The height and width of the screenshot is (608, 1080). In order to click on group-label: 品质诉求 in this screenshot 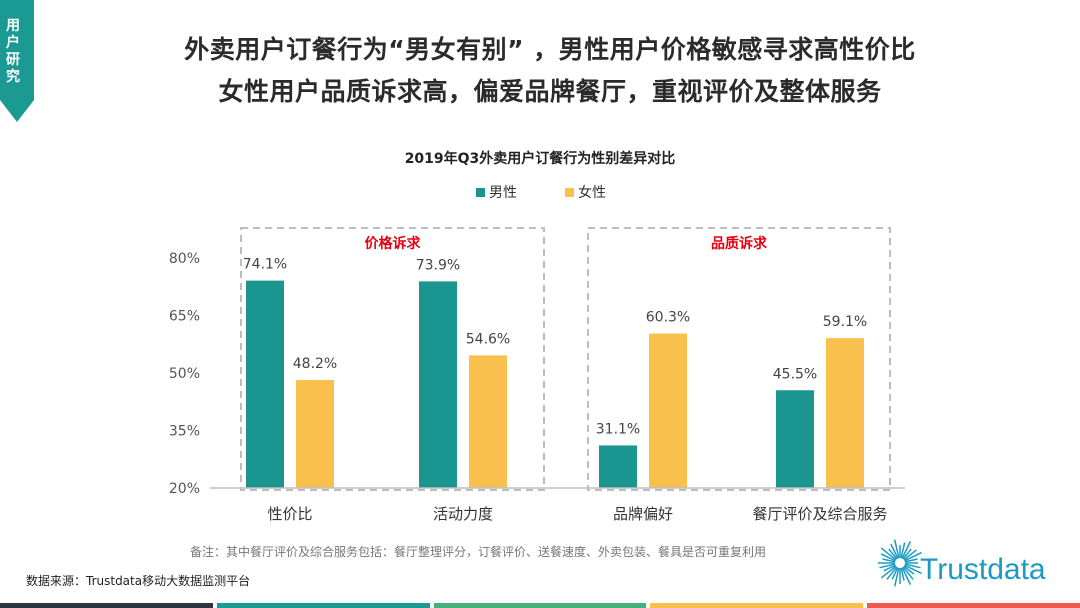, I will do `click(739, 243)`.